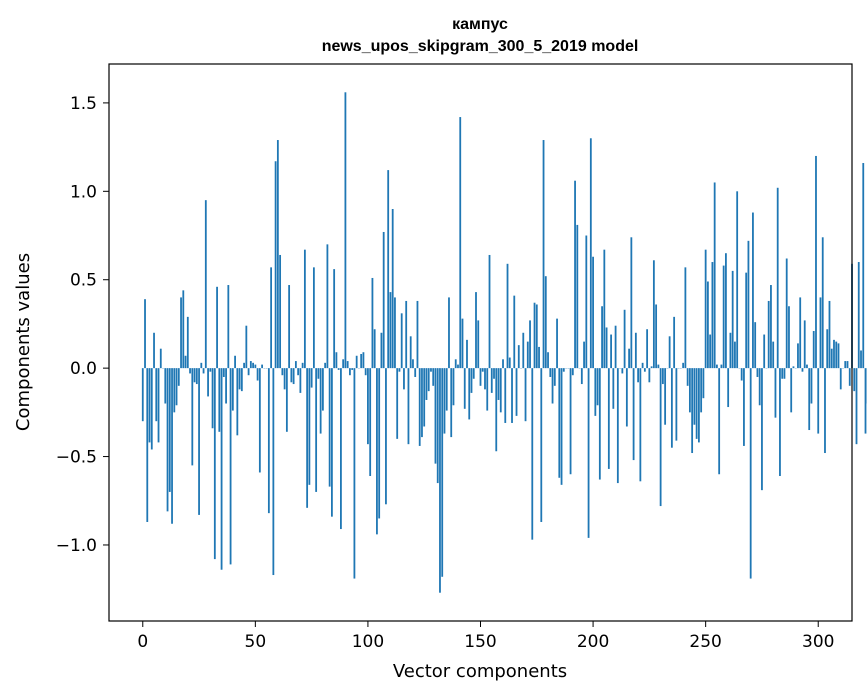 The width and height of the screenshot is (867, 696). What do you see at coordinates (818, 642) in the screenshot?
I see `x-tick-label: 300` at bounding box center [818, 642].